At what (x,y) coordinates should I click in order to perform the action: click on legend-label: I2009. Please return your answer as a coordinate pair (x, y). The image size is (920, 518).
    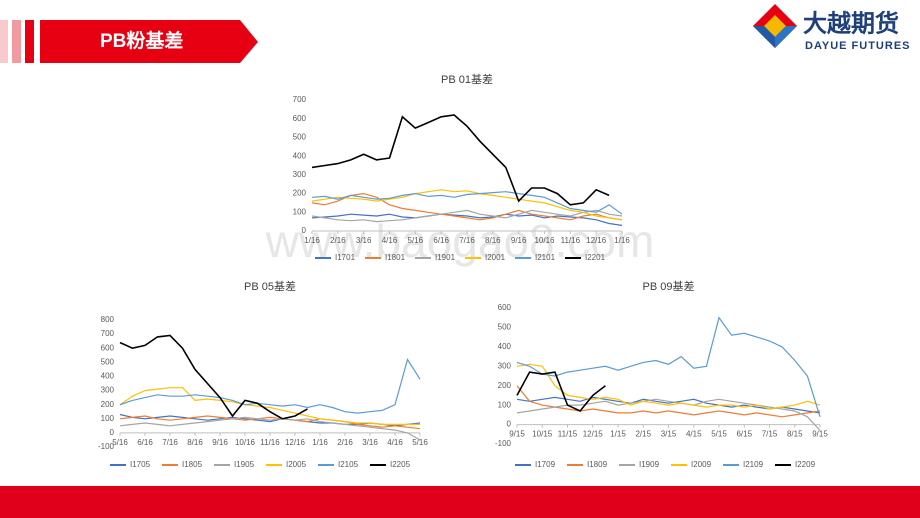
    Looking at the image, I should click on (701, 464).